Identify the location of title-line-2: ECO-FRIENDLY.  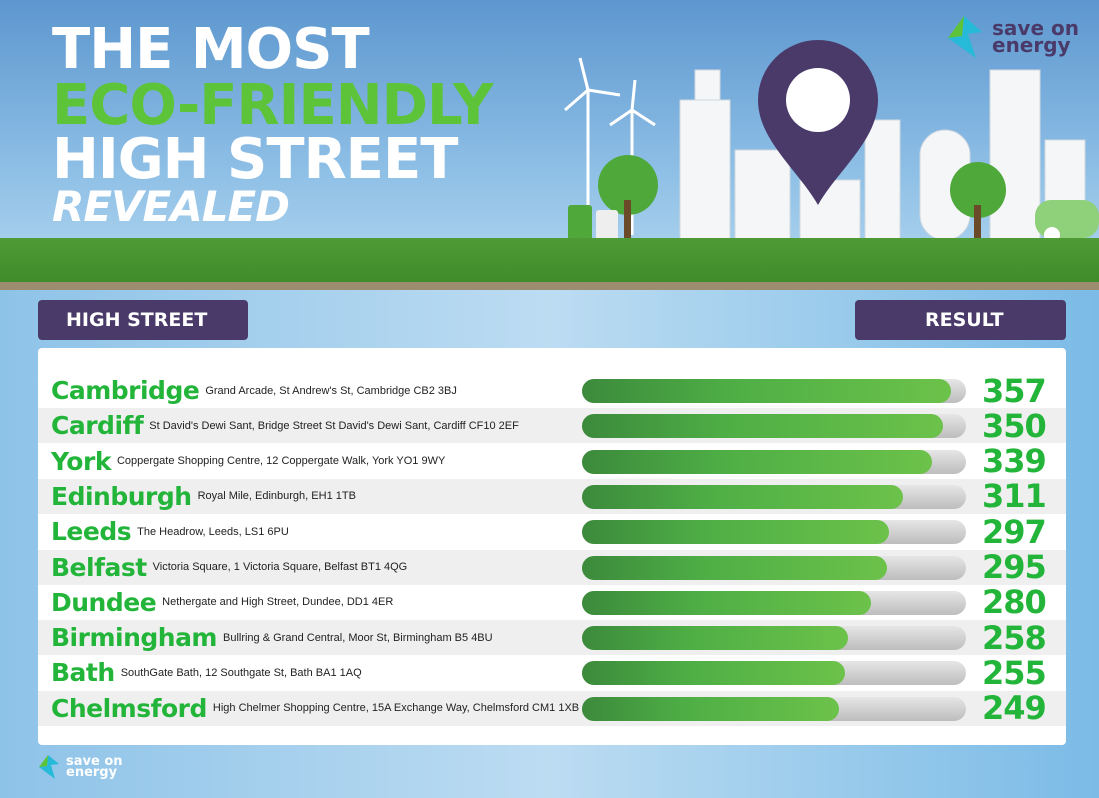
(273, 105).